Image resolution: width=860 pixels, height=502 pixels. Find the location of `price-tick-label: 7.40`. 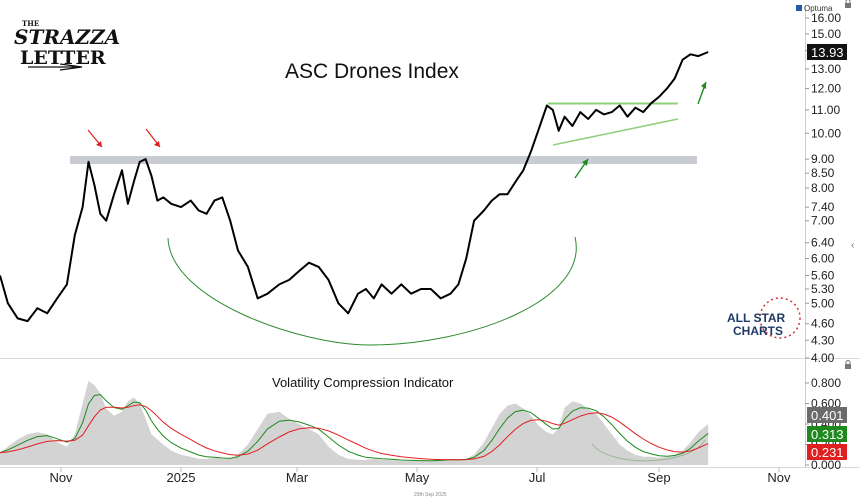

price-tick-label: 7.40 is located at coordinates (823, 207).